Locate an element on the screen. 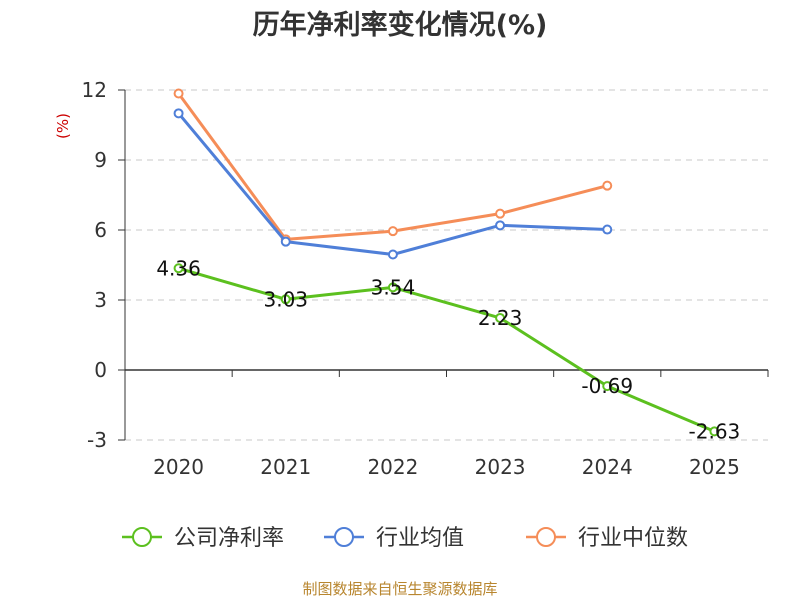 This screenshot has width=800, height=600. legend-item: 公司净利率 is located at coordinates (203, 538).